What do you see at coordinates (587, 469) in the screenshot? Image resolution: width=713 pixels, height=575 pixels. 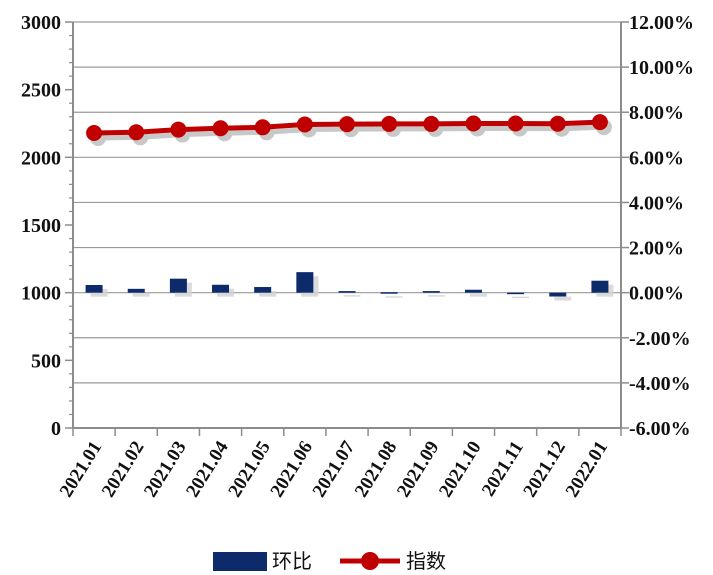 I see `x-axis-tick-label: 2022.01` at bounding box center [587, 469].